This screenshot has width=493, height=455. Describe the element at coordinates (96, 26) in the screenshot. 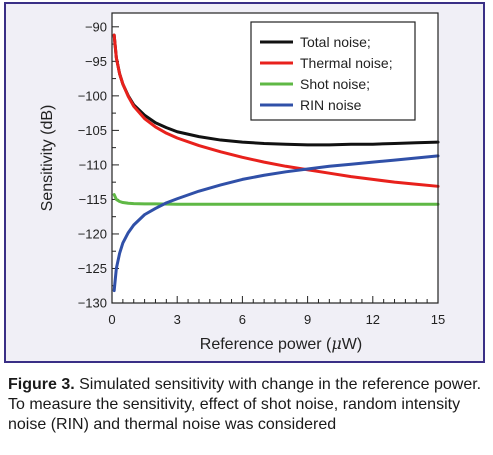

I see `y-tick-label: −90` at that location.